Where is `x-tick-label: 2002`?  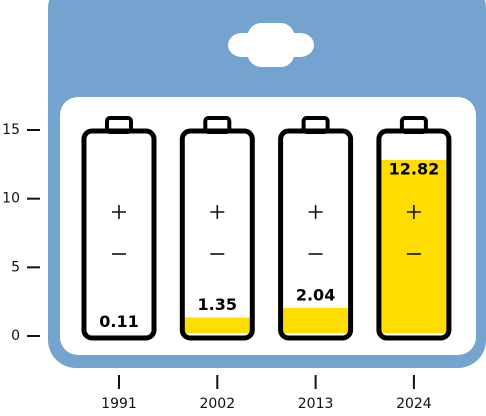
x-tick-label: 2002 is located at coordinates (217, 404).